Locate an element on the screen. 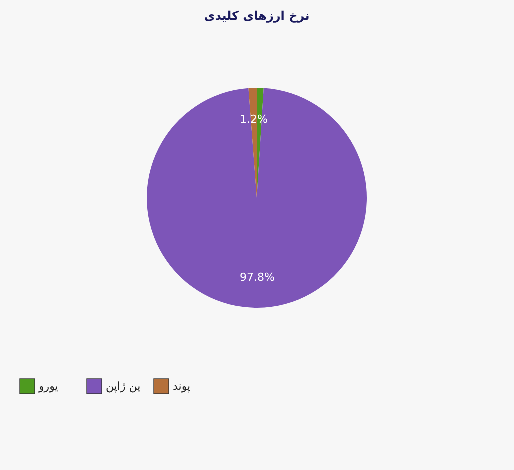  legend-label: پوند is located at coordinates (182, 386).